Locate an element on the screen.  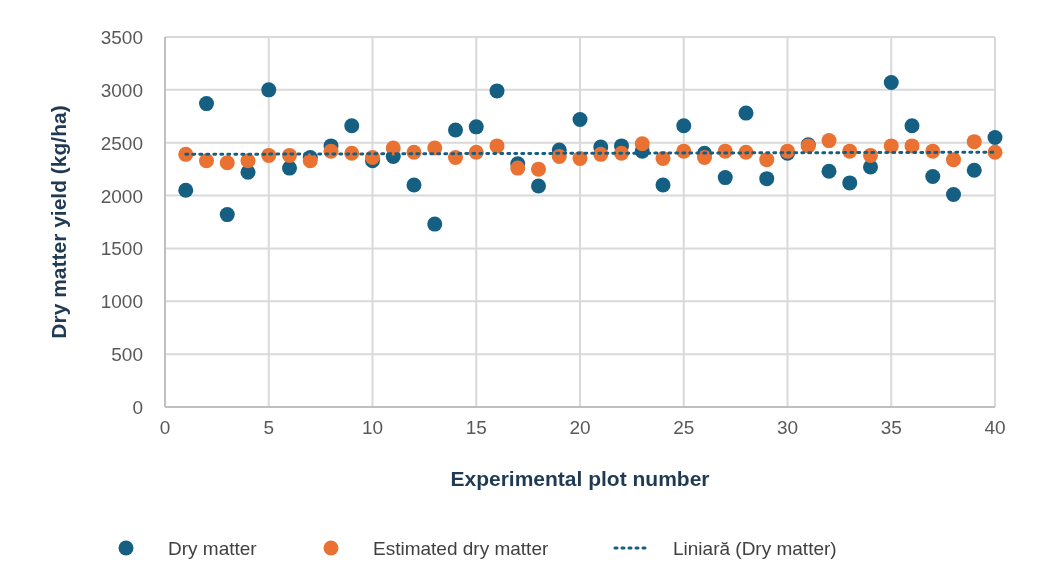
y-tick-label: 500 is located at coordinates (127, 355).